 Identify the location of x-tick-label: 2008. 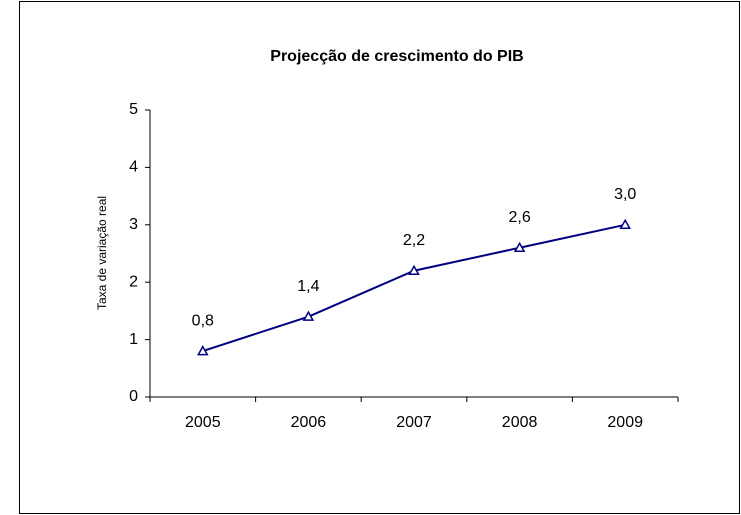
(520, 422).